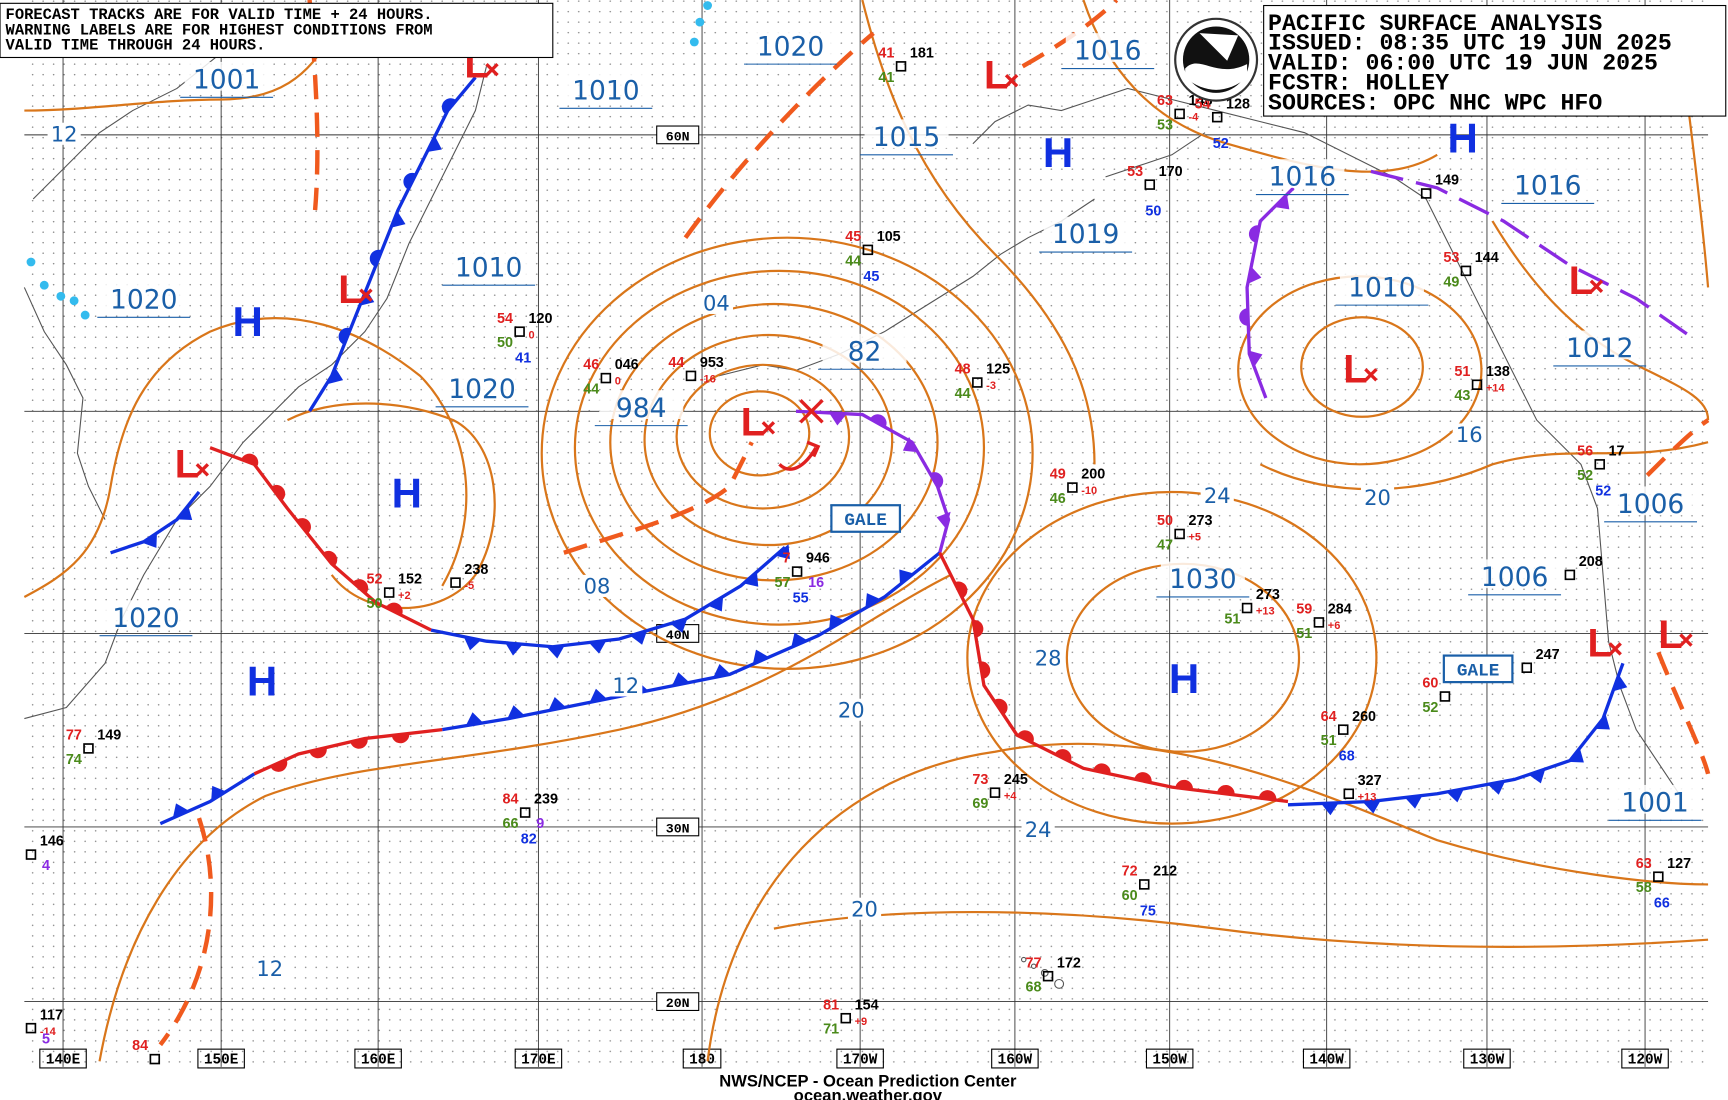 The image size is (1728, 1100). I want to click on pressure-label: 1012, so click(1599, 348).